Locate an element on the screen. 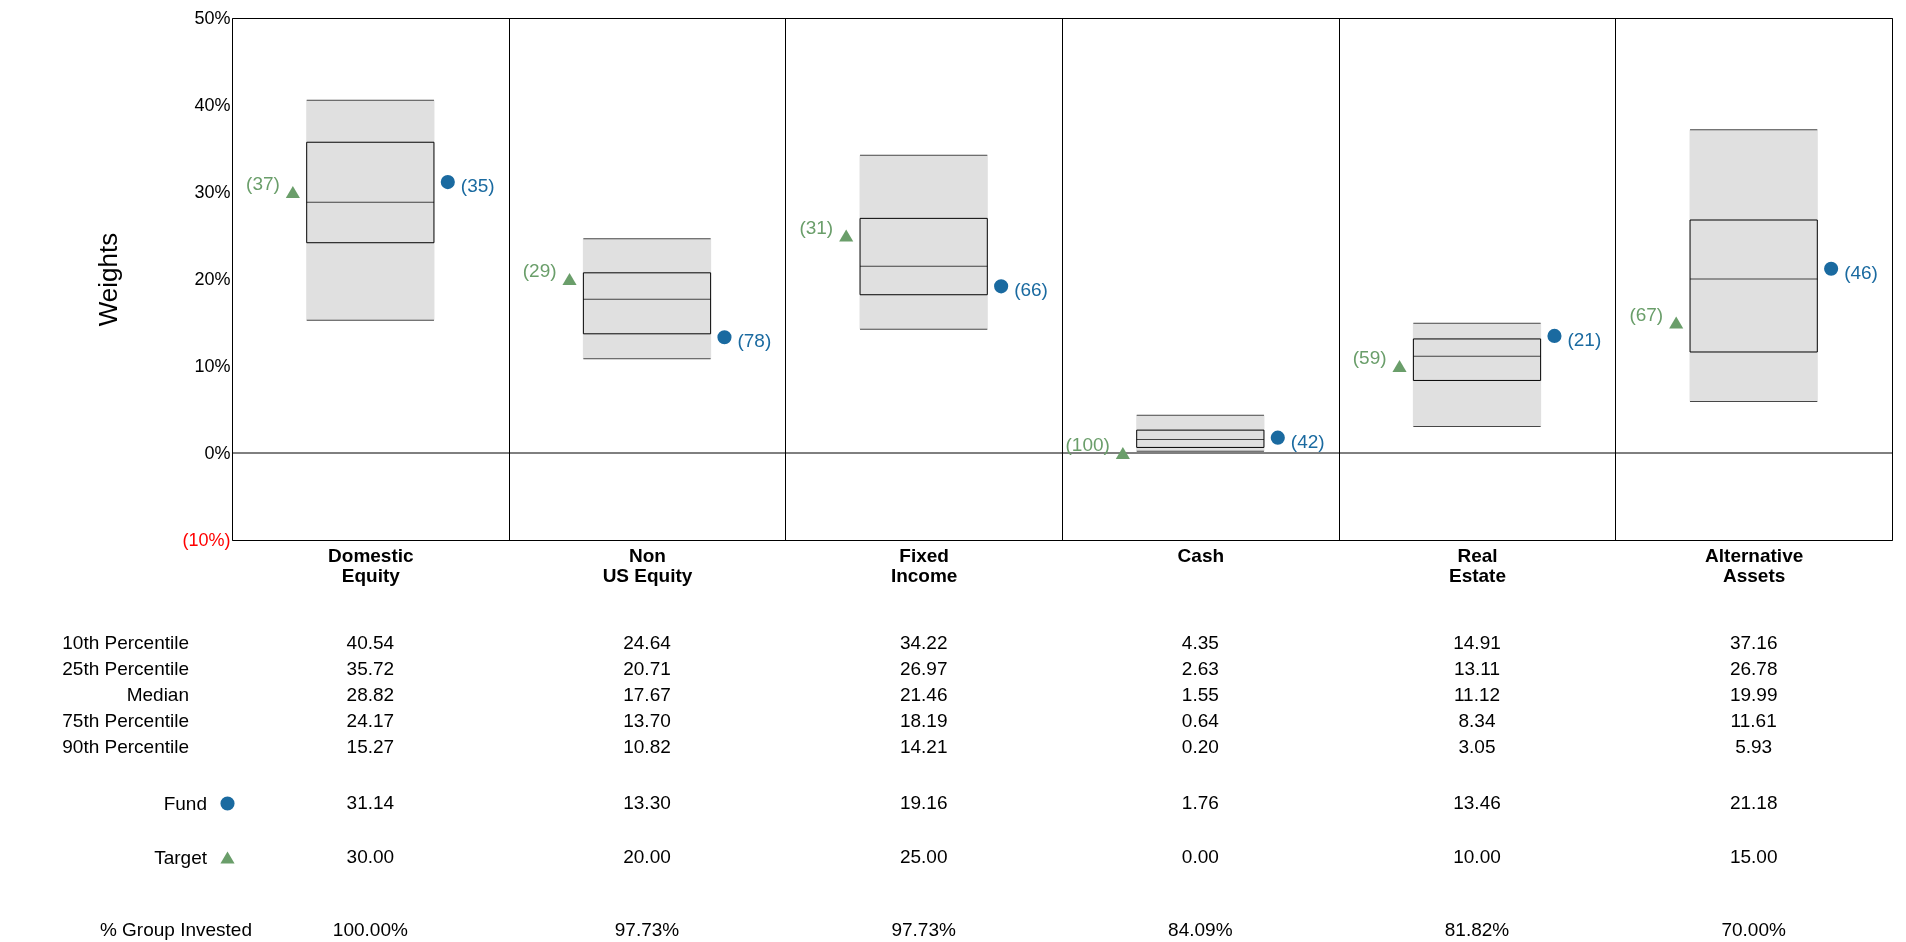  annotation: (42) is located at coordinates (1307, 441).